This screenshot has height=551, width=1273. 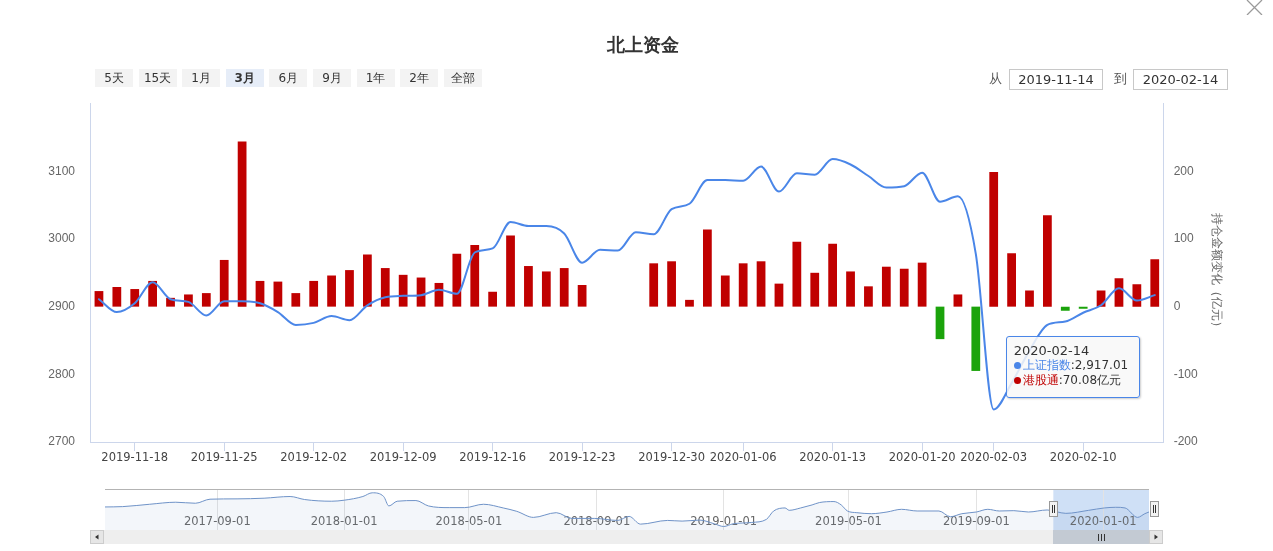 I want to click on date-field: 2019-11-14, so click(x=1056, y=79).